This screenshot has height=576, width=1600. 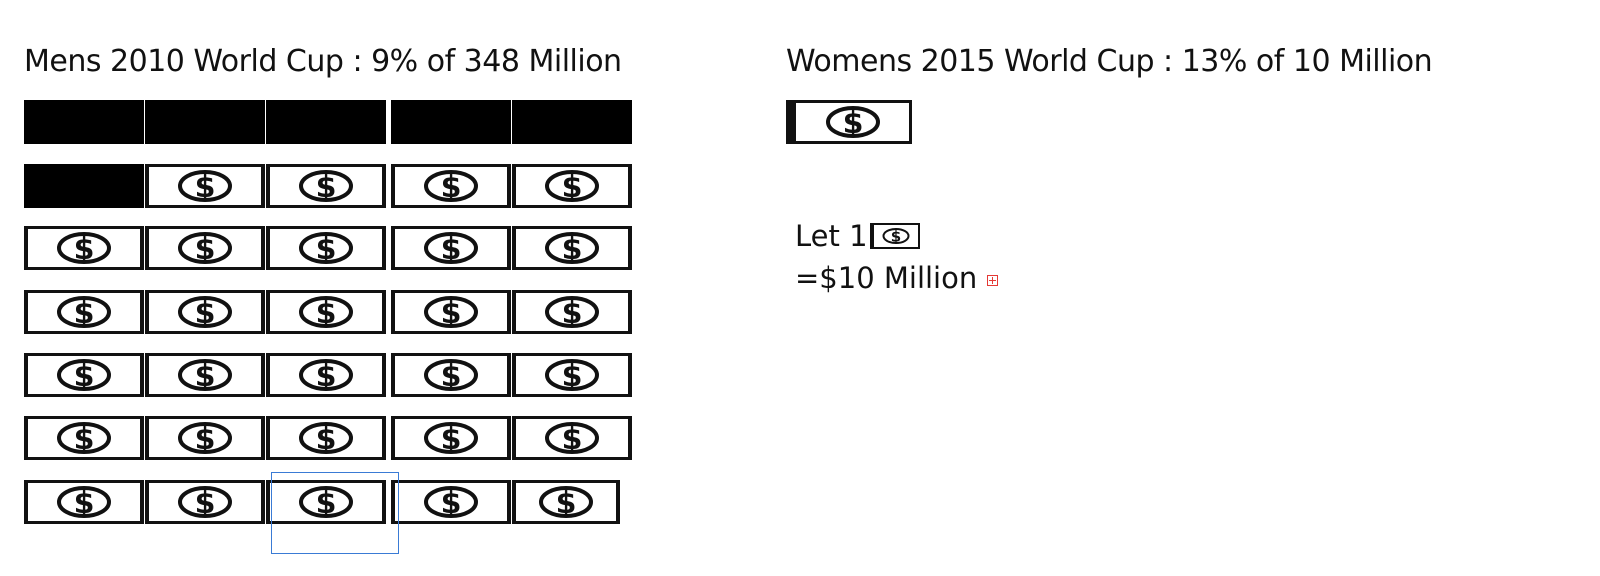 I want to click on legend-prefix: Let 1, so click(x=831, y=236).